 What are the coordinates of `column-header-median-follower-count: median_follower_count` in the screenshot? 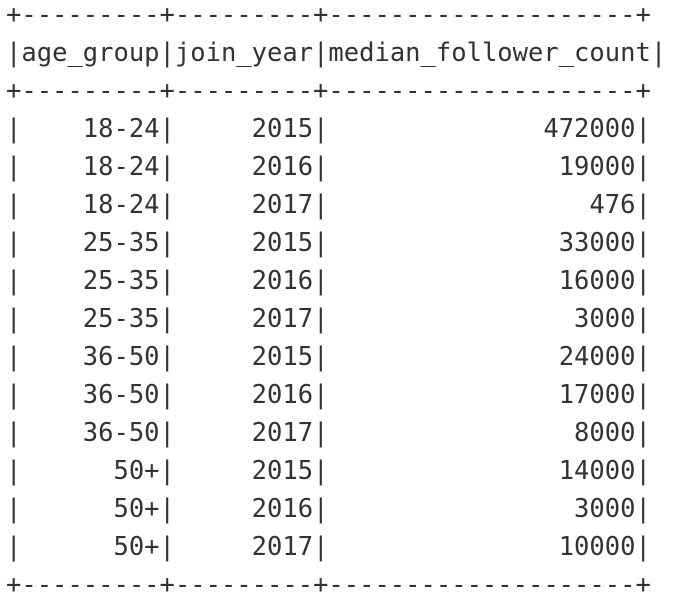 It's located at (489, 53).